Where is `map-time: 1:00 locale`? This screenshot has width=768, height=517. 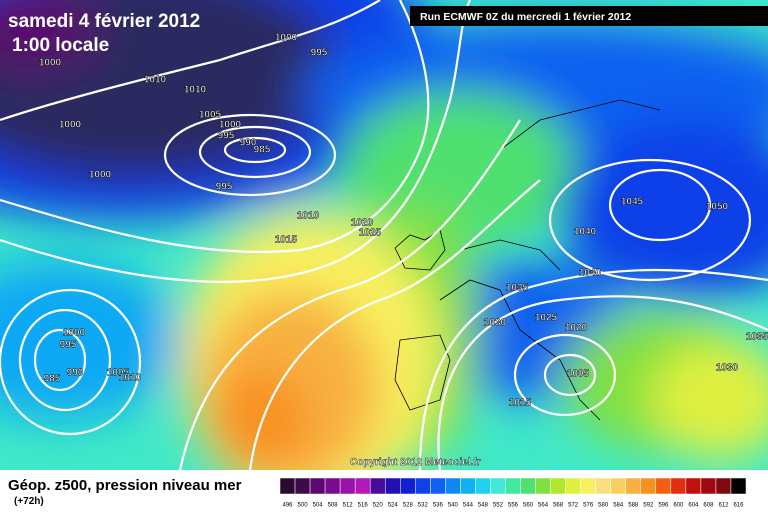 map-time: 1:00 locale is located at coordinates (60, 45).